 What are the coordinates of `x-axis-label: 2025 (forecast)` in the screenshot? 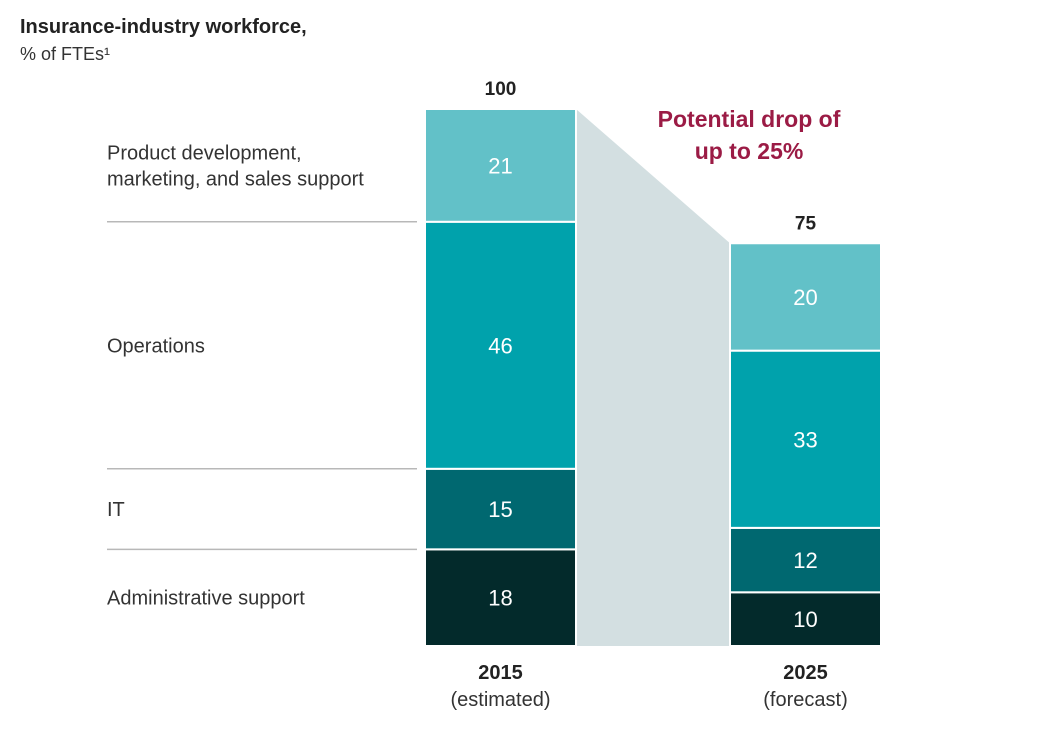 It's located at (805, 686).